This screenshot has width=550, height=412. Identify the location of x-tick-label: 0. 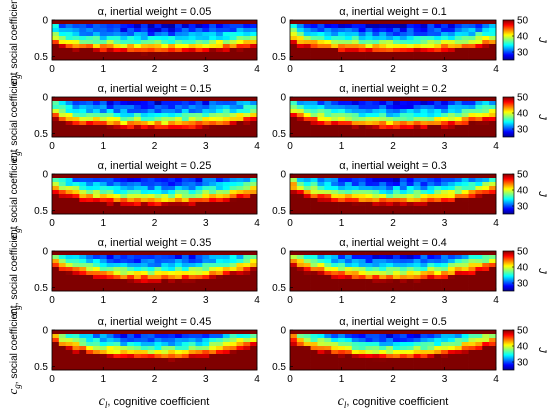
(52, 146).